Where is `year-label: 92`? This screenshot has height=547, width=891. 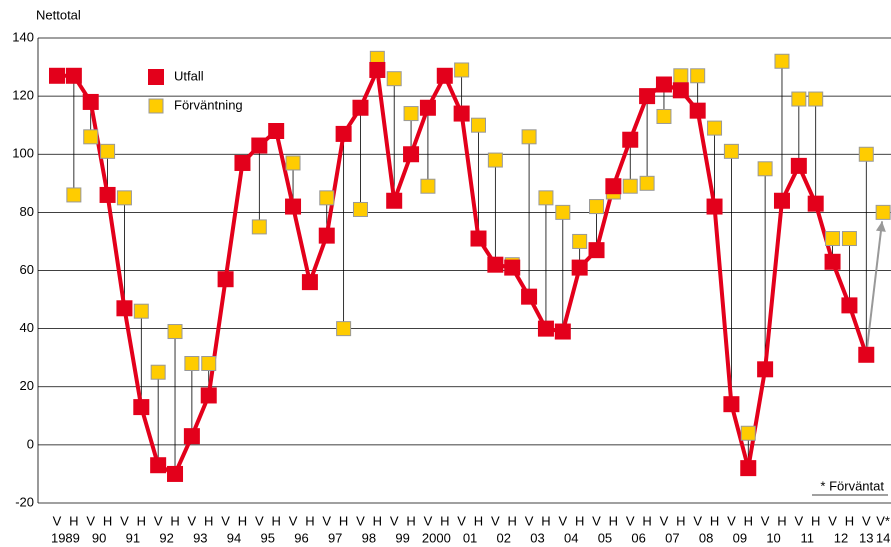 year-label: 92 is located at coordinates (166, 537).